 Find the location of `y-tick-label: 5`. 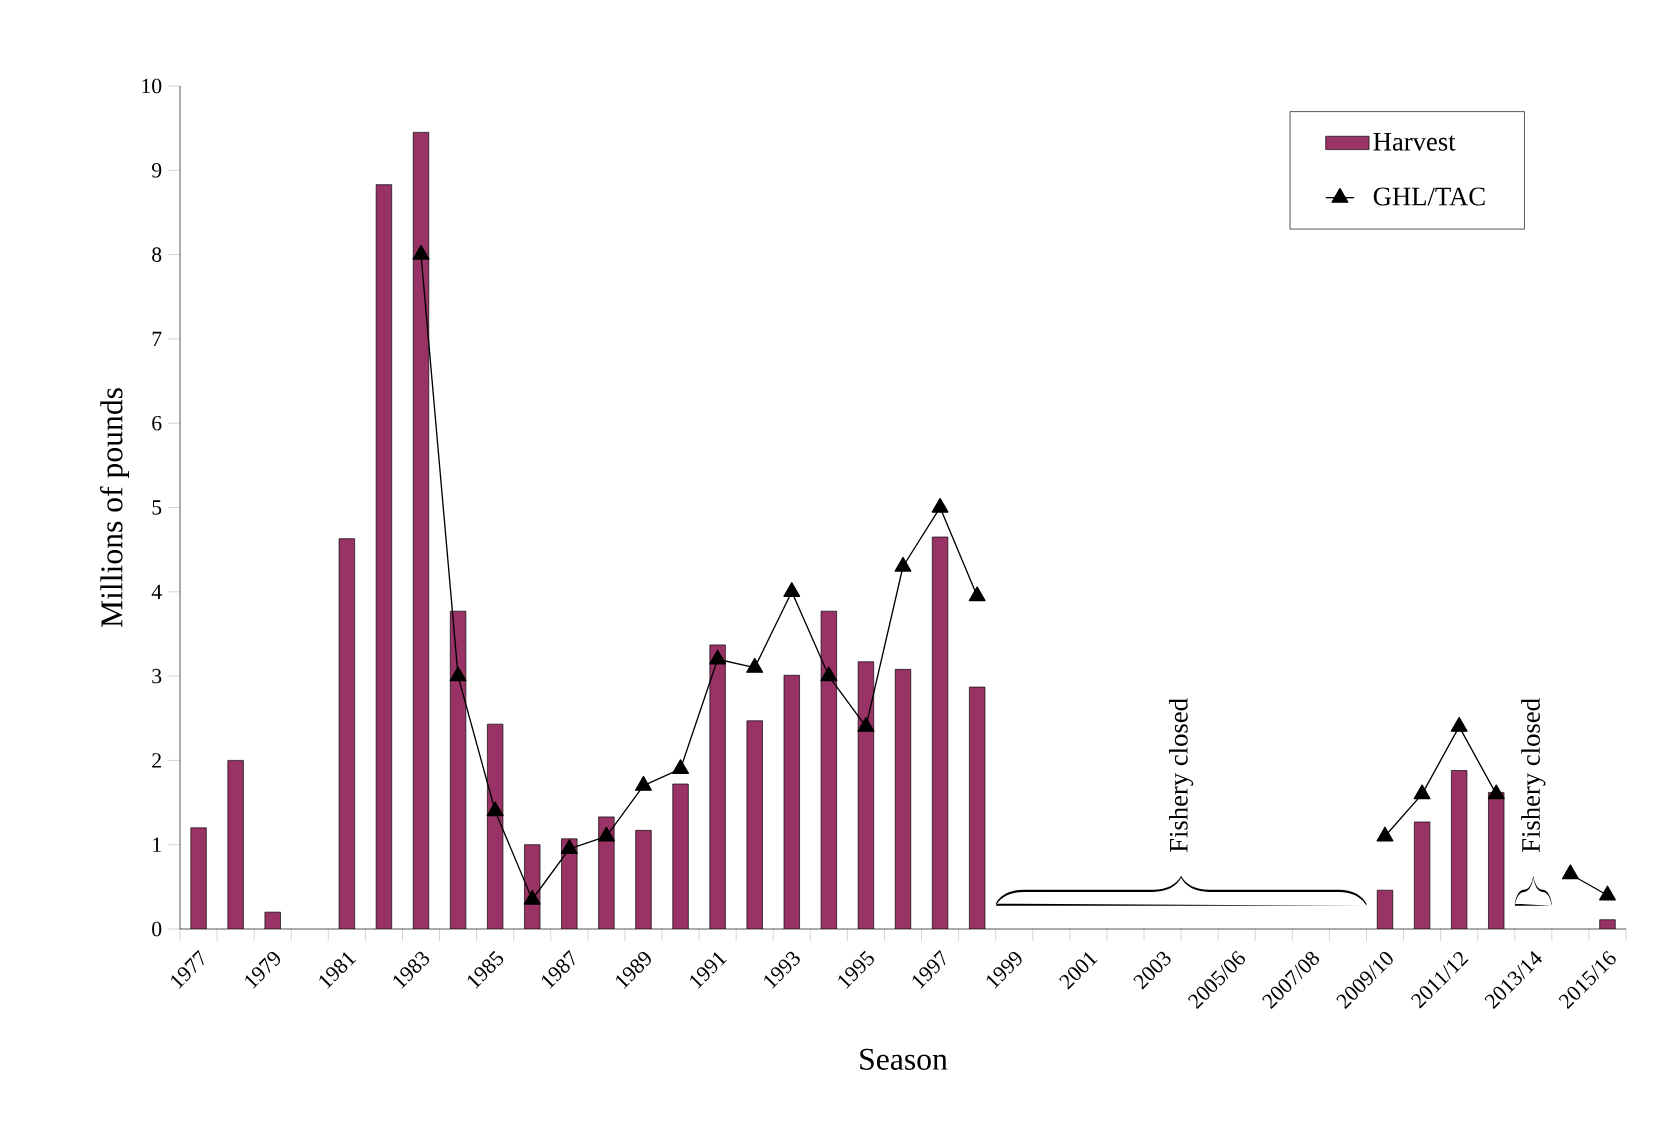

y-tick-label: 5 is located at coordinates (157, 507).